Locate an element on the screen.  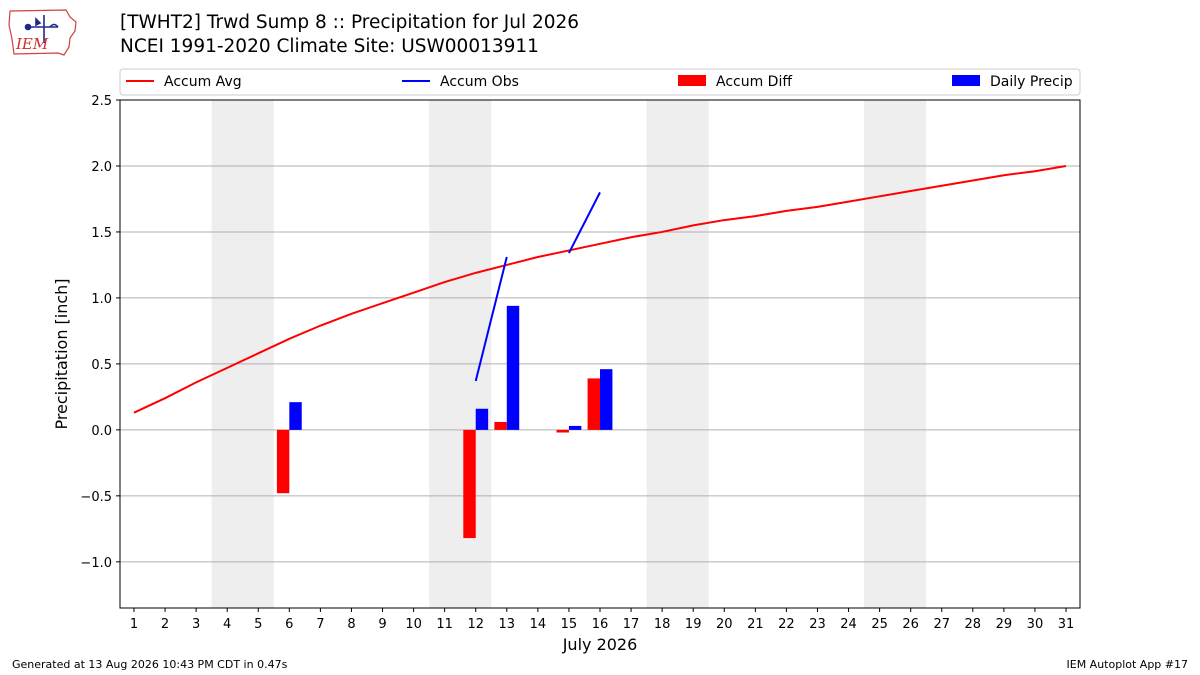
x-tick-label: 23 is located at coordinates (817, 624).